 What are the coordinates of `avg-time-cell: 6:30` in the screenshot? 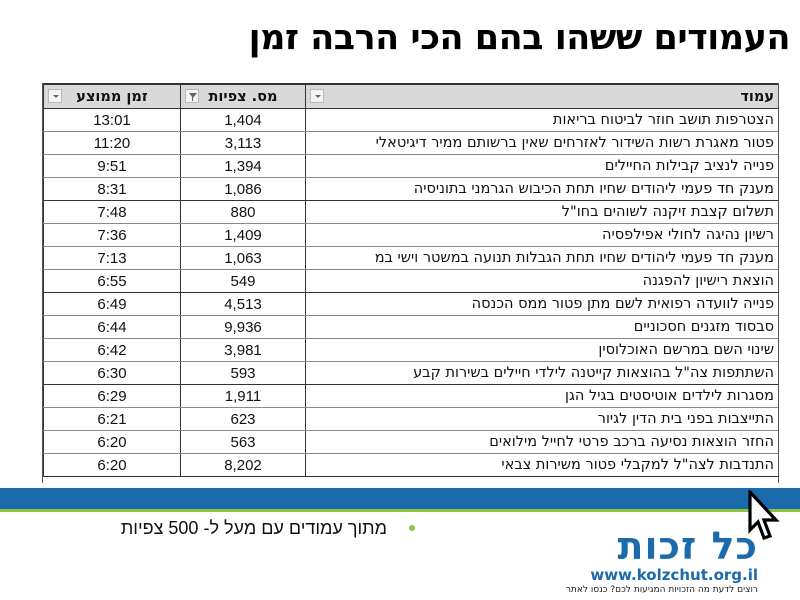 It's located at (112, 373).